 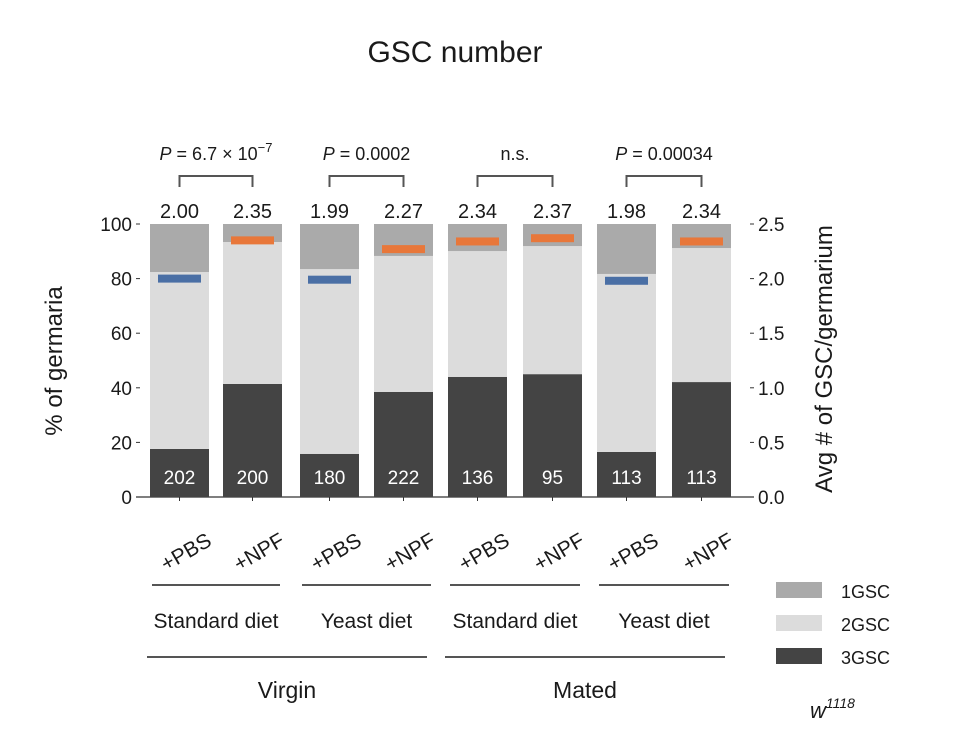 I want to click on legend-swatch-1gsc, so click(x=799, y=590).